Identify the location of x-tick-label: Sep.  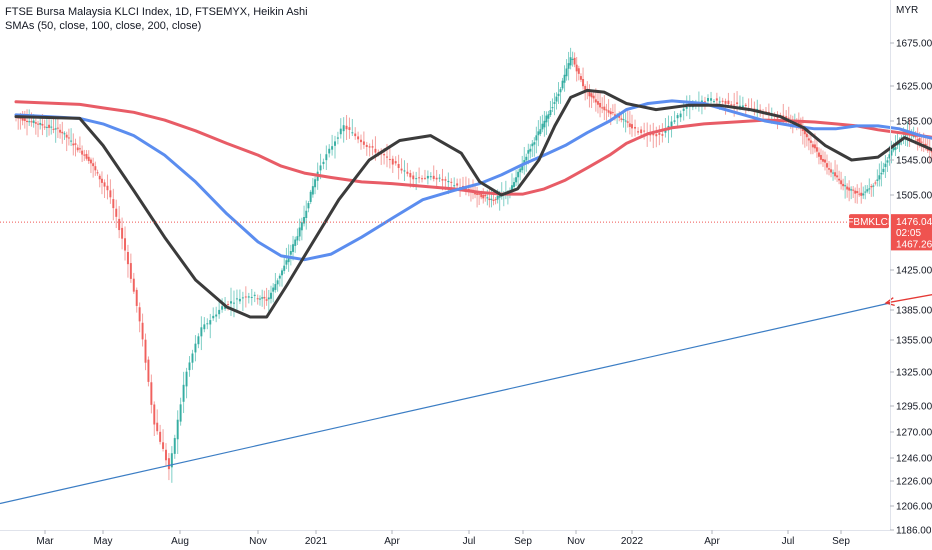
(523, 541).